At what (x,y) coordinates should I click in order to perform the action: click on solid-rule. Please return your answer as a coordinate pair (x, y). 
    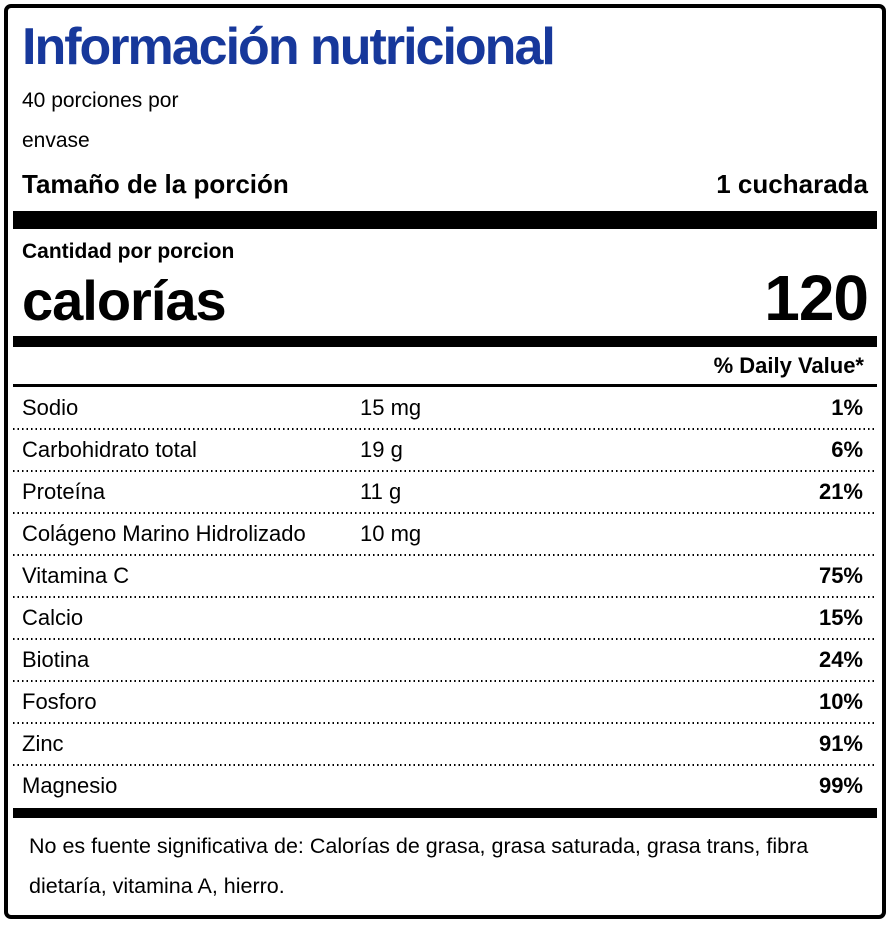
    Looking at the image, I should click on (445, 385).